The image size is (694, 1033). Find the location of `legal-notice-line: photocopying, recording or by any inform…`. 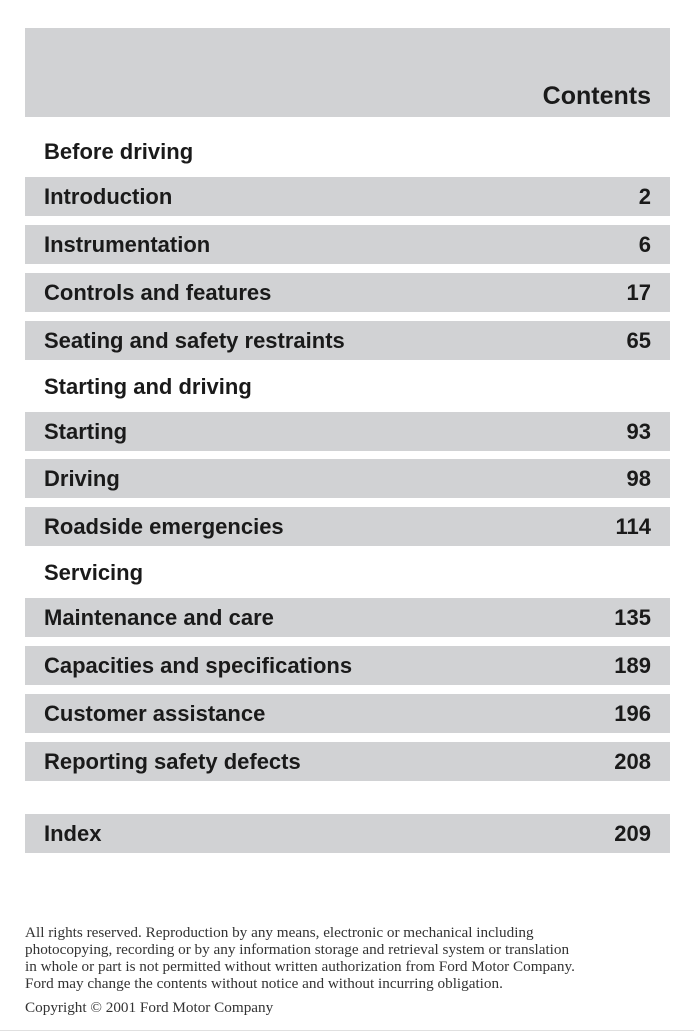

legal-notice-line: photocopying, recording or by any inform… is located at coordinates (297, 949).